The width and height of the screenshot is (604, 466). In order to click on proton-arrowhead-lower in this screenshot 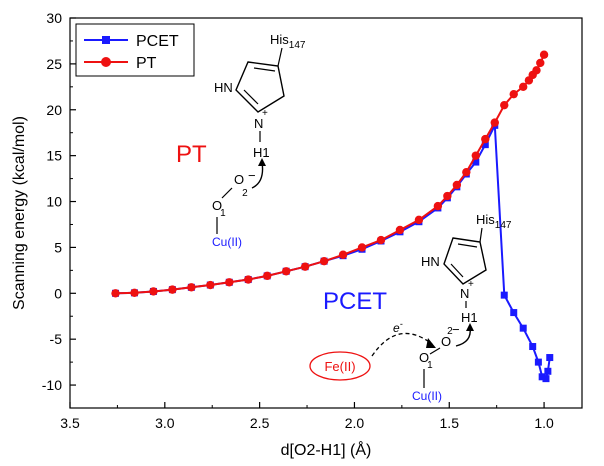, I will do `click(470, 327)`.